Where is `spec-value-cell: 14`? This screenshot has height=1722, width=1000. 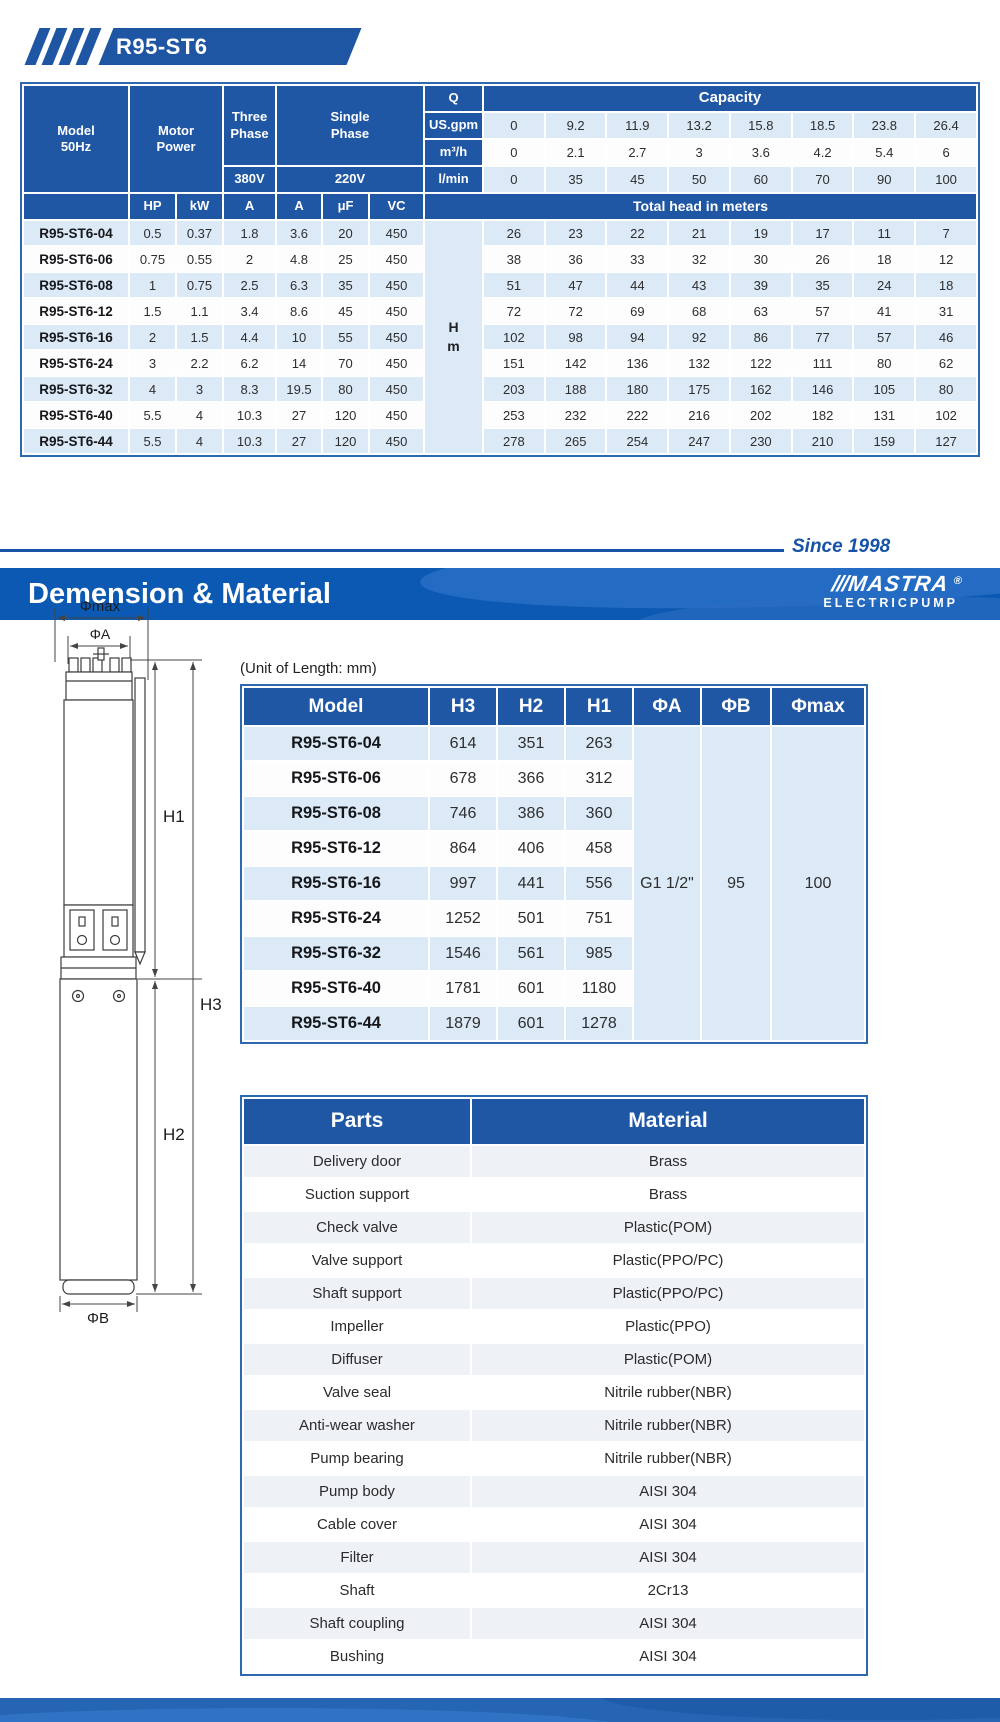 spec-value-cell: 14 is located at coordinates (299, 363).